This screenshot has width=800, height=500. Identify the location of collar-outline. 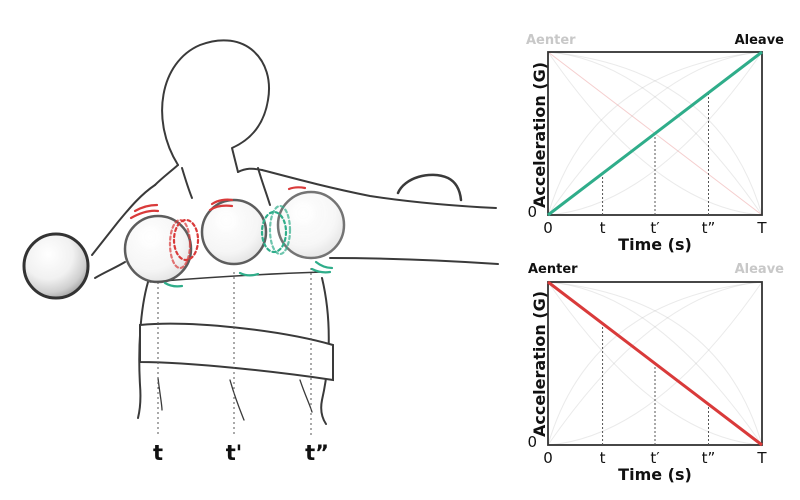
(208, 175).